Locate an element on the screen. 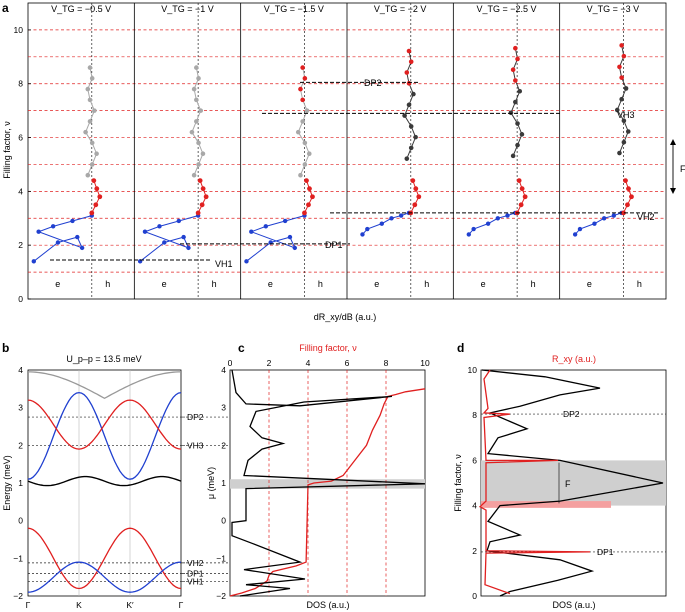 This screenshot has width=685, height=612. panel-d-ytick: 4 is located at coordinates (474, 506).